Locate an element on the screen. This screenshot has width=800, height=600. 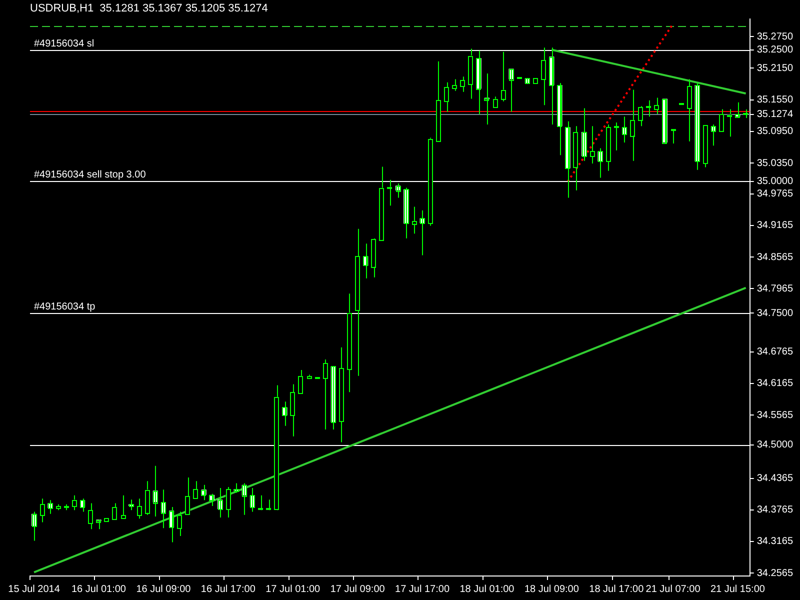
x-tick-label: 18 Jul 01:00 is located at coordinates (487, 589).